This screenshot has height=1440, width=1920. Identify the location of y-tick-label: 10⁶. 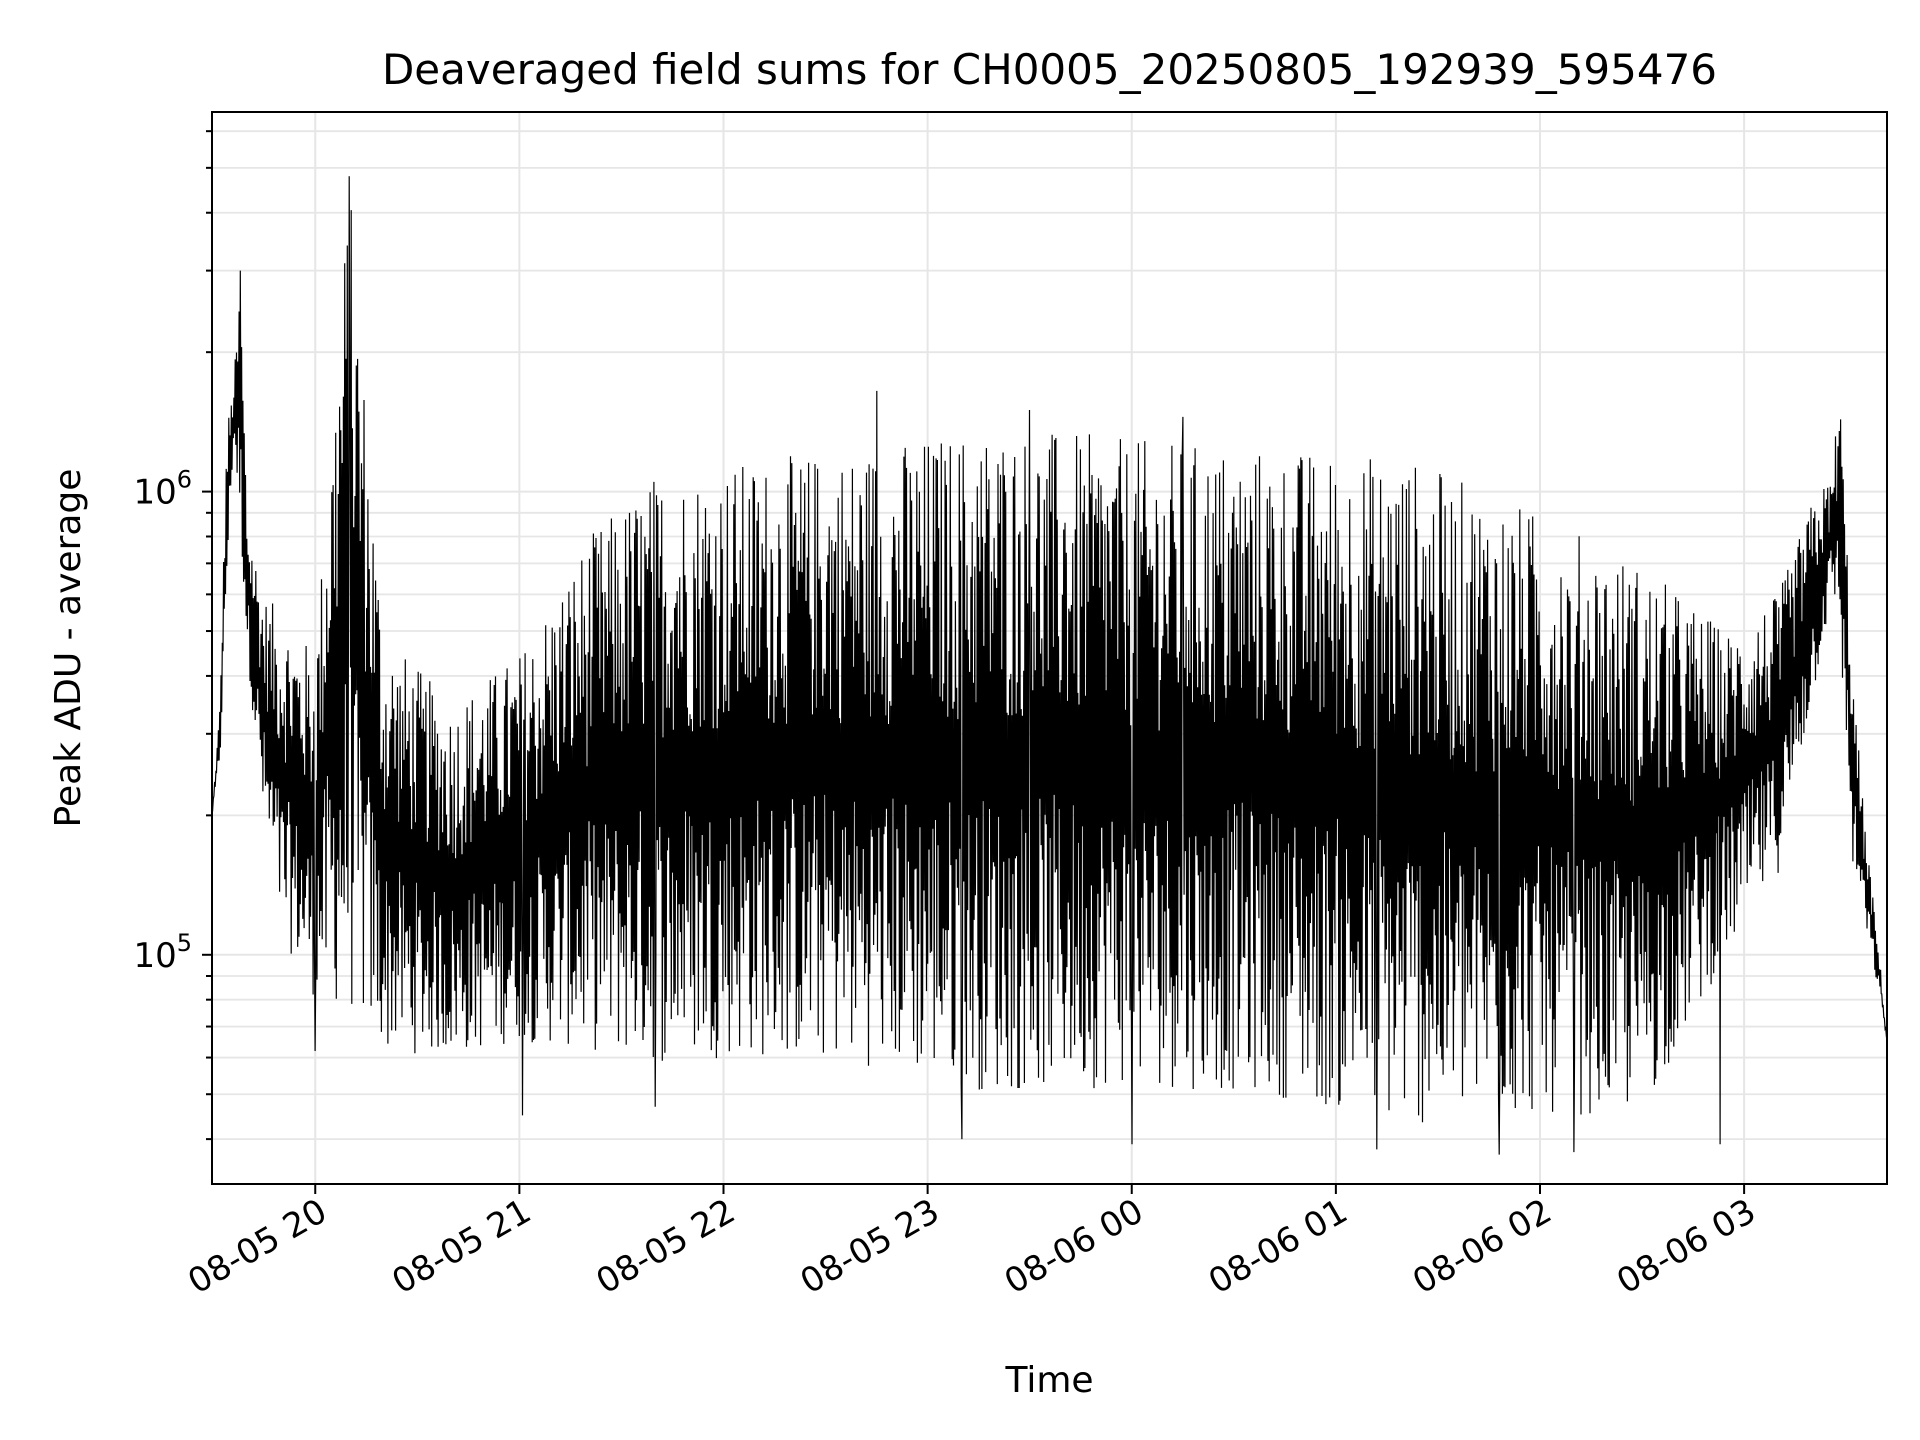
(162, 489).